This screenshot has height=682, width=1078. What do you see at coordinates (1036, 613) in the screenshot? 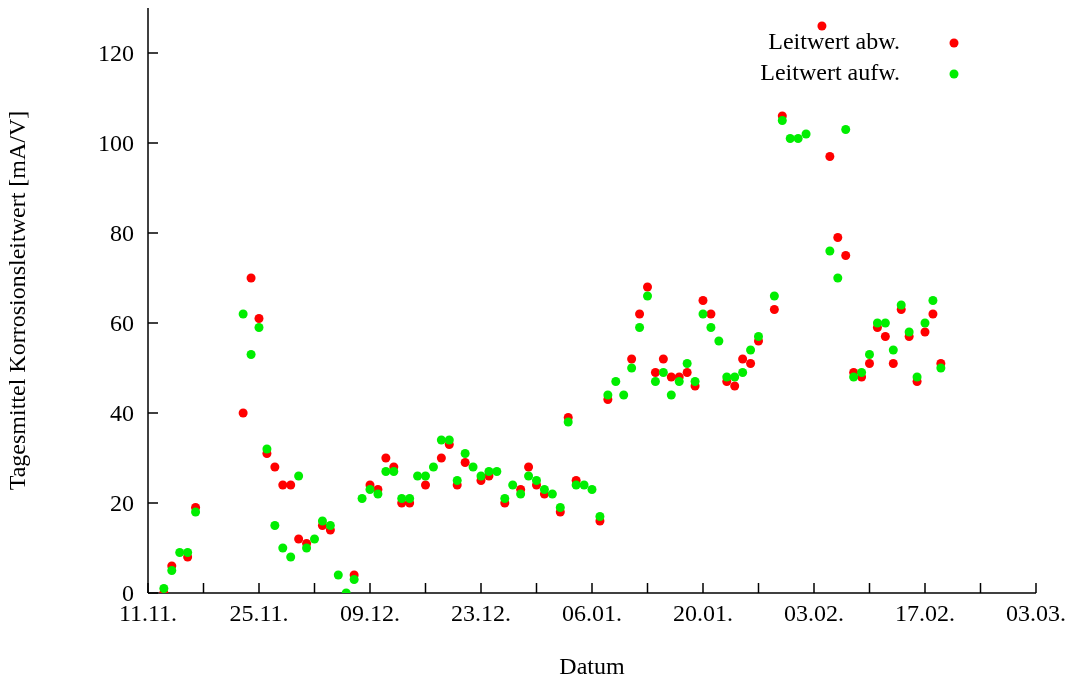
I see `x-tick-label: 03.03.` at bounding box center [1036, 613].